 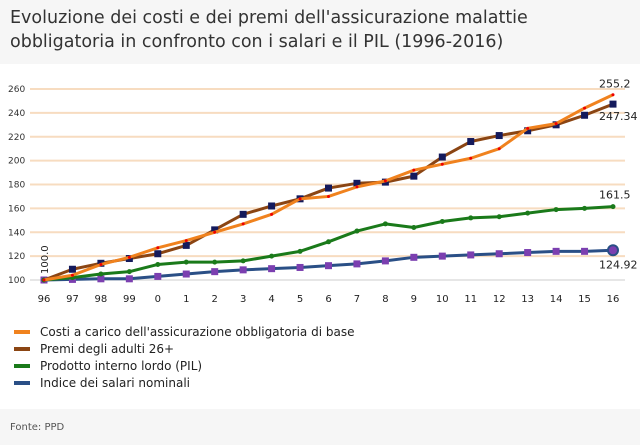 I want to click on y-tick-label: 160, so click(x=16, y=209).